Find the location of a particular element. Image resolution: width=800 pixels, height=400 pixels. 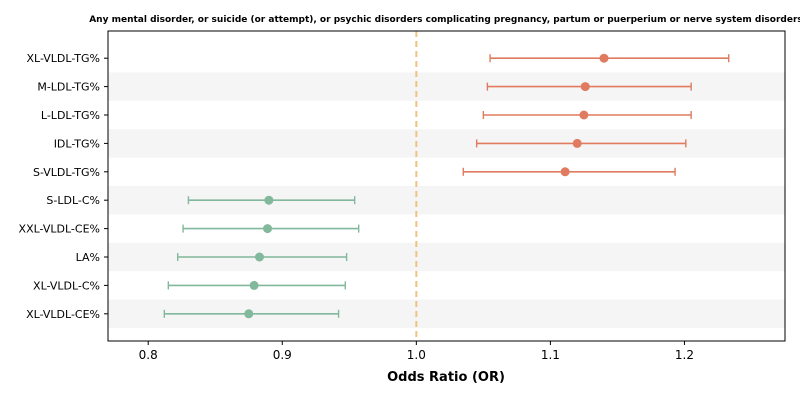

x-tick-label: 1.1 is located at coordinates (550, 355).